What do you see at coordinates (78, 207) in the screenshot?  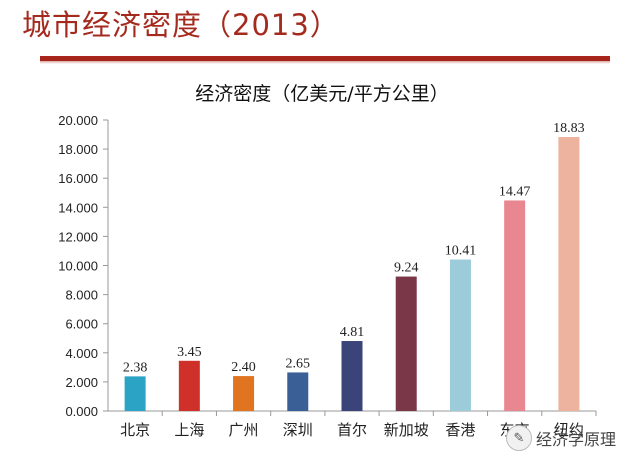 I see `y-tick-label: 14.000` at bounding box center [78, 207].